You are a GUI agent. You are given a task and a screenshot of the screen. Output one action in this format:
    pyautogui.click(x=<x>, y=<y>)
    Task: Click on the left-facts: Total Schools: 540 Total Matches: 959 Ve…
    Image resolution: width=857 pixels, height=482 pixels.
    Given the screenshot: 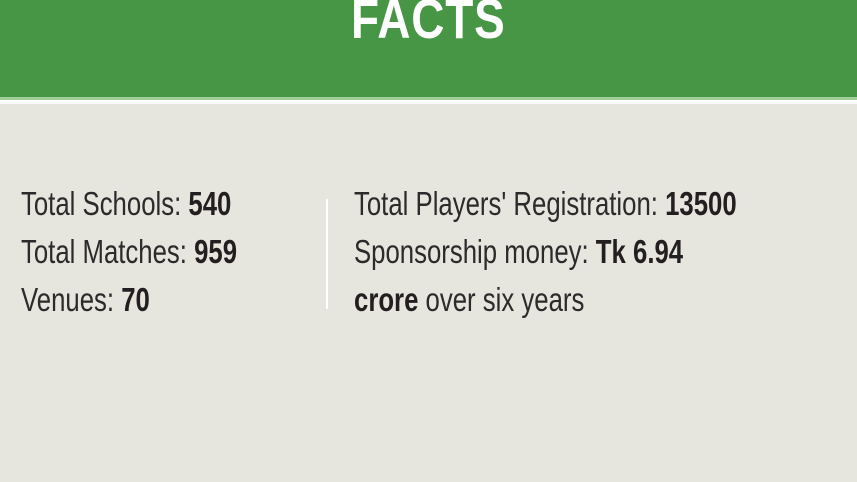 What is the action you would take?
    pyautogui.click(x=159, y=252)
    